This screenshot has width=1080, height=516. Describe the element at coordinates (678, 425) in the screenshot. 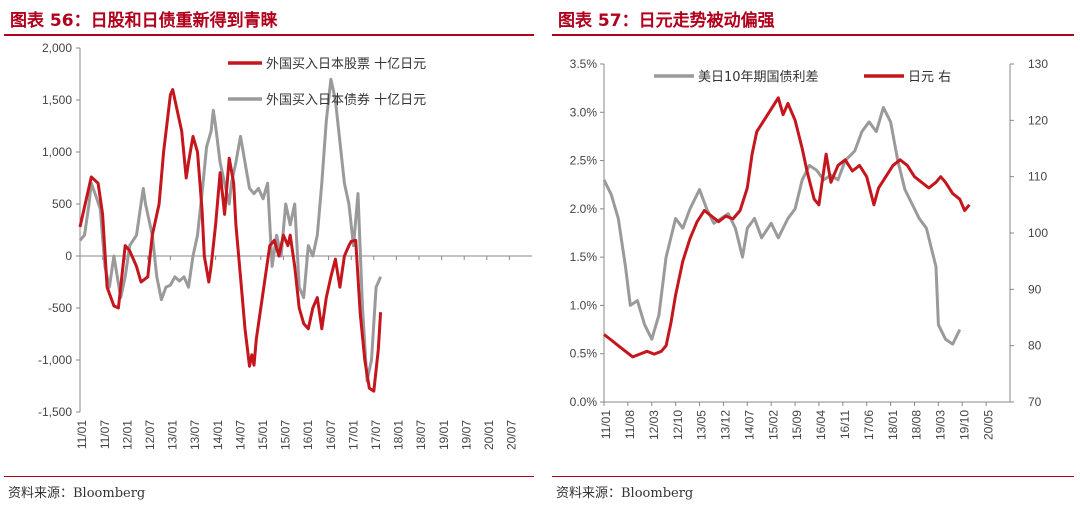

I see `x-tick-label: 12/10` at that location.